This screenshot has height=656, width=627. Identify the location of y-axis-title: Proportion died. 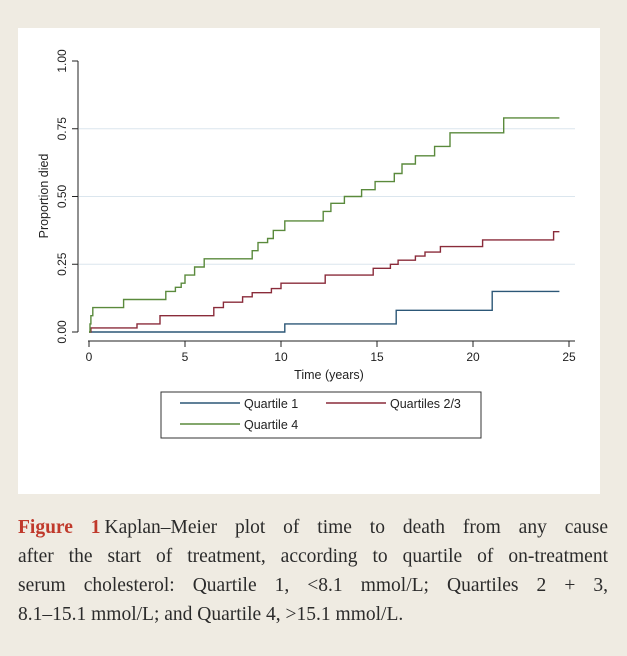
(44, 196).